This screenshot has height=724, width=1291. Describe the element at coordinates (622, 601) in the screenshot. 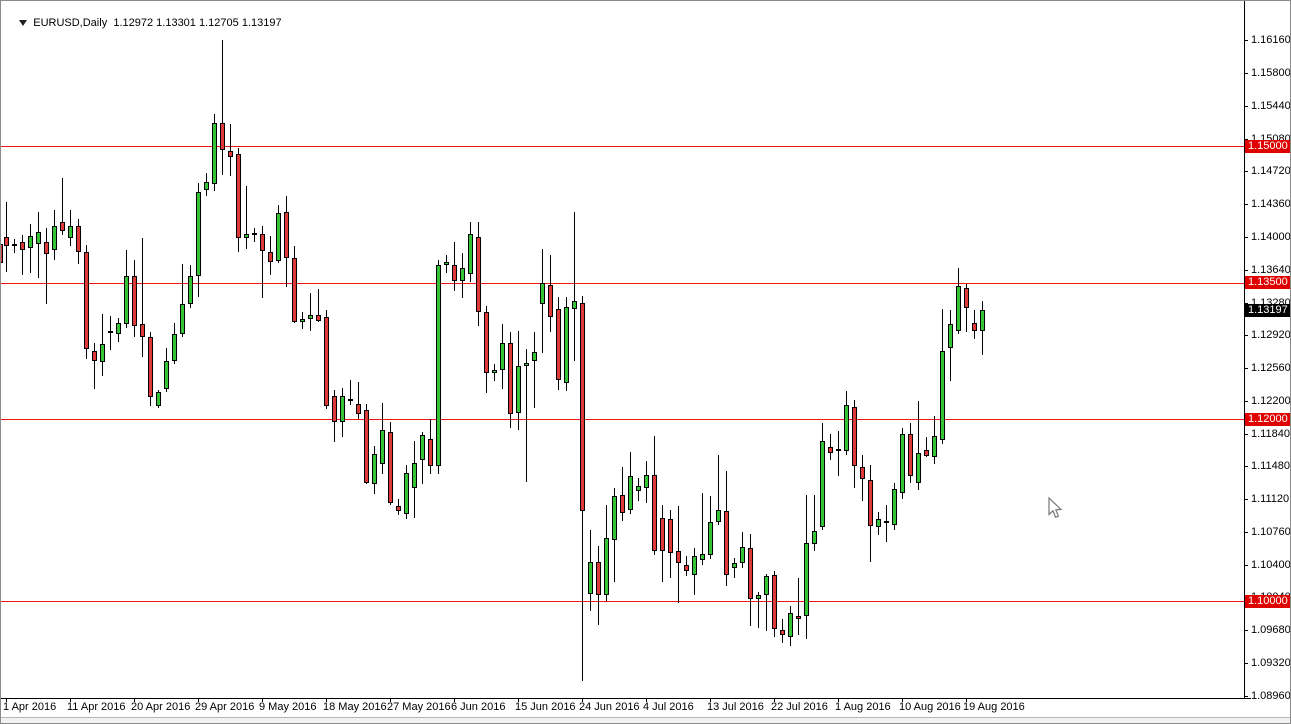

I see `price-level-line` at that location.